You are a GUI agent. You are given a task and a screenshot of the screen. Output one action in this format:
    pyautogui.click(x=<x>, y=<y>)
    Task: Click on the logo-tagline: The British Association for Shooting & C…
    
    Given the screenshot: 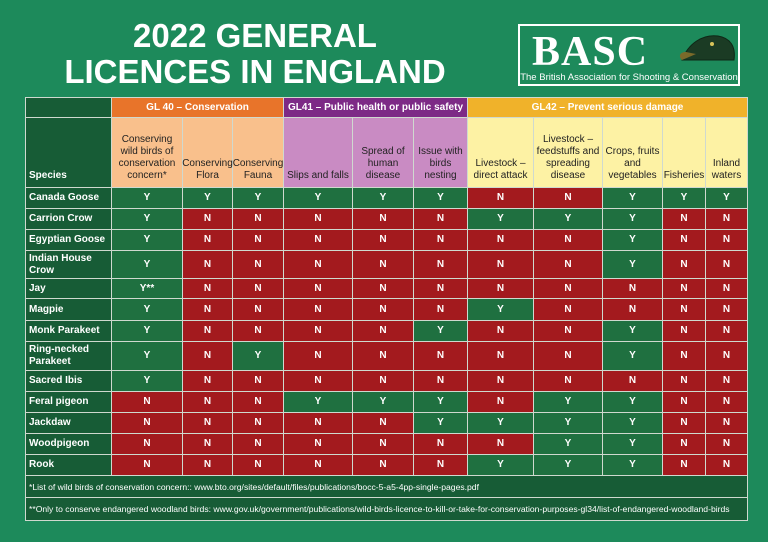 What is the action you would take?
    pyautogui.click(x=629, y=77)
    